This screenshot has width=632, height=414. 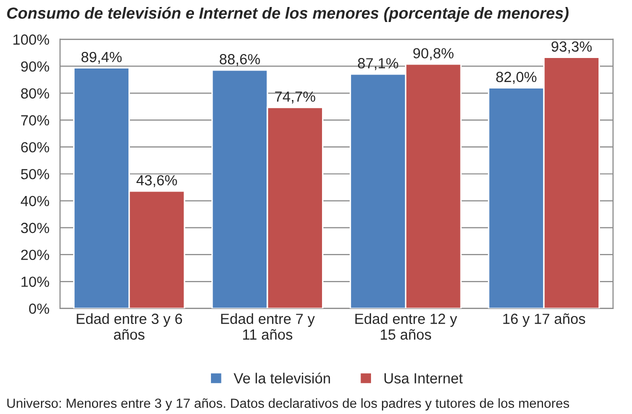 What do you see at coordinates (544, 320) in the screenshot?
I see `x-tick-label: 16 y 17 años` at bounding box center [544, 320].